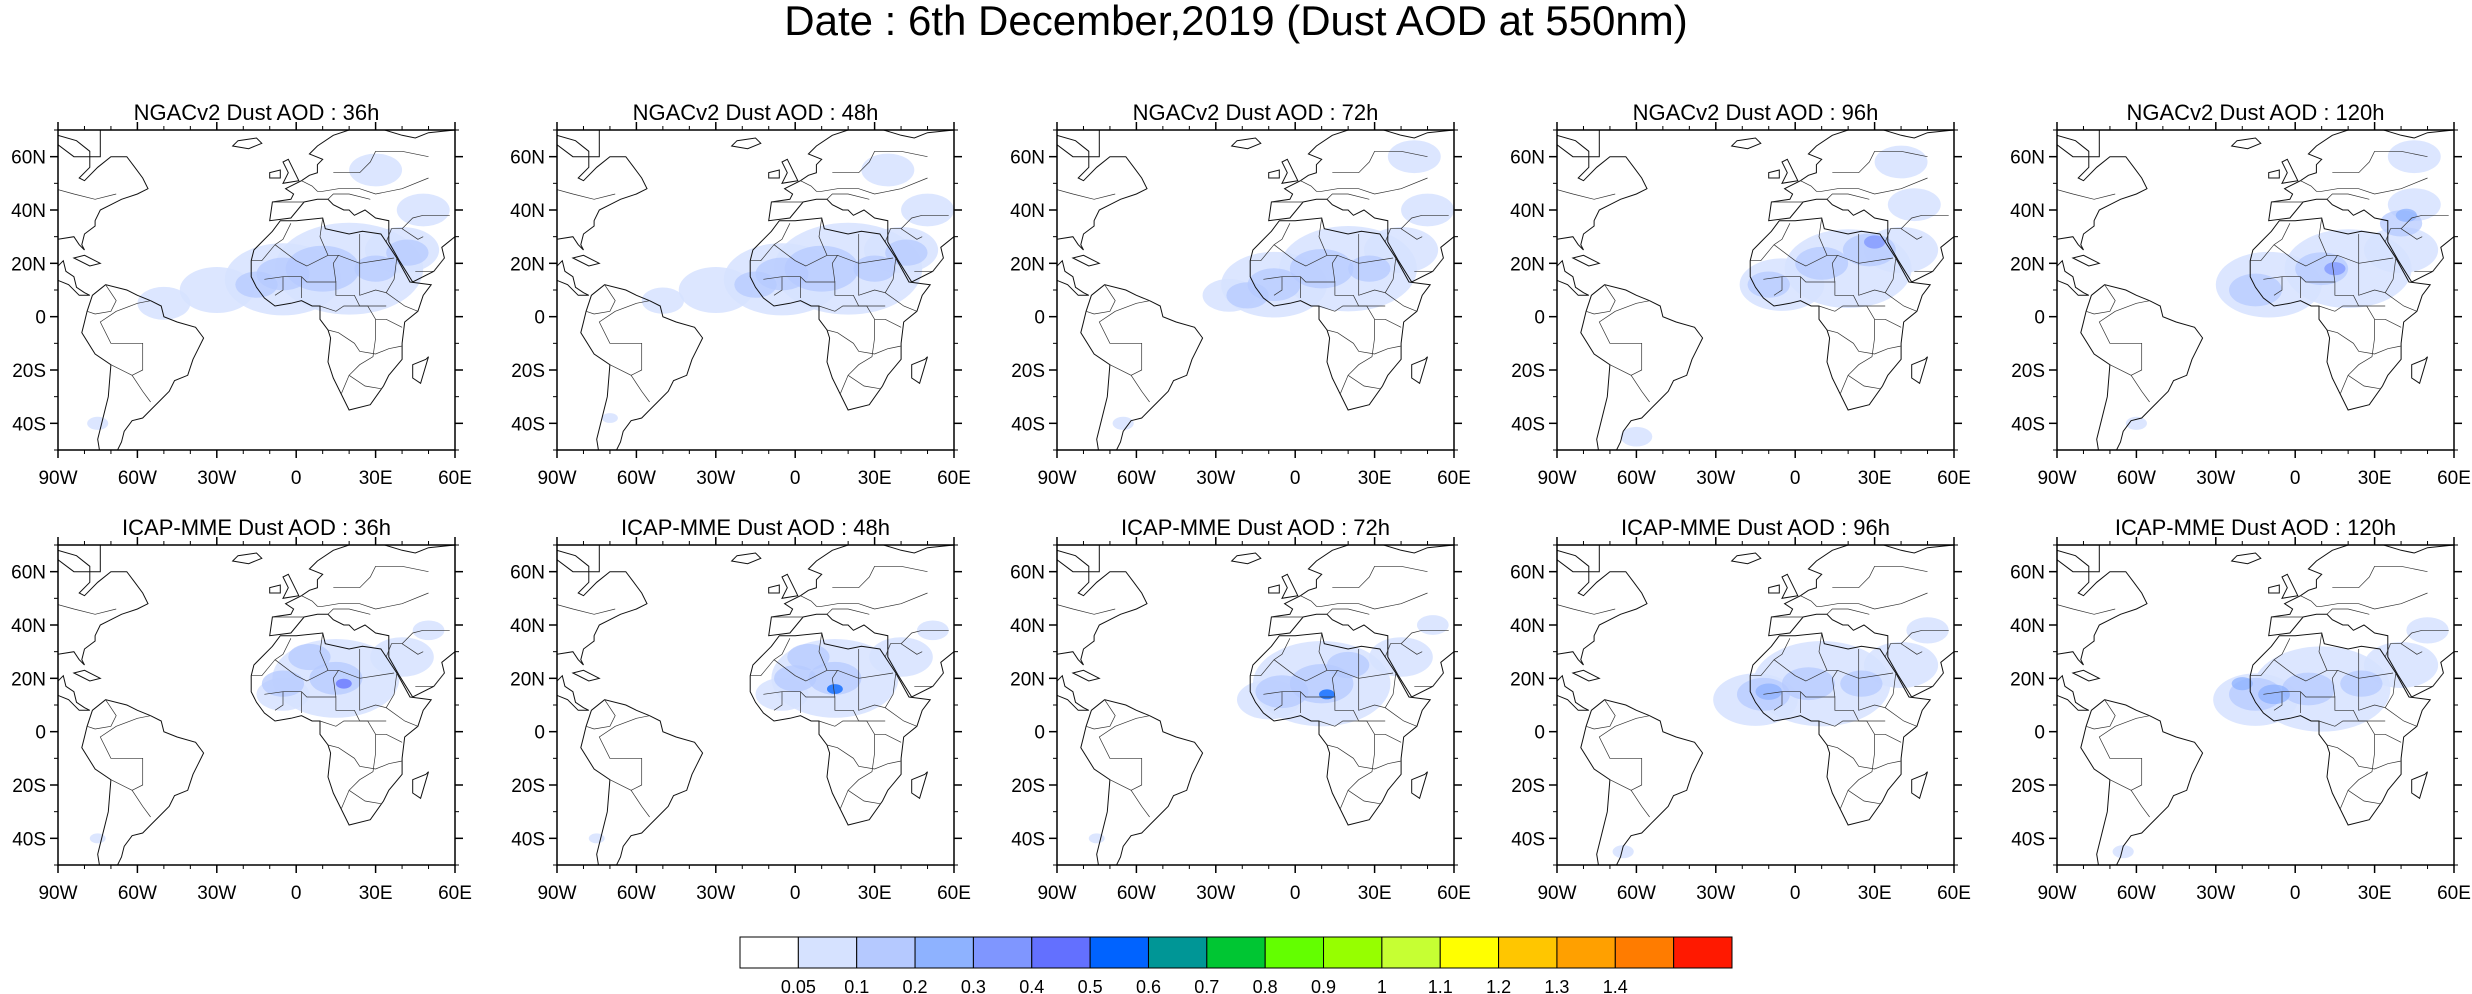 This screenshot has width=2472, height=994. I want to click on lon-tick-label: 30E, so click(376, 893).